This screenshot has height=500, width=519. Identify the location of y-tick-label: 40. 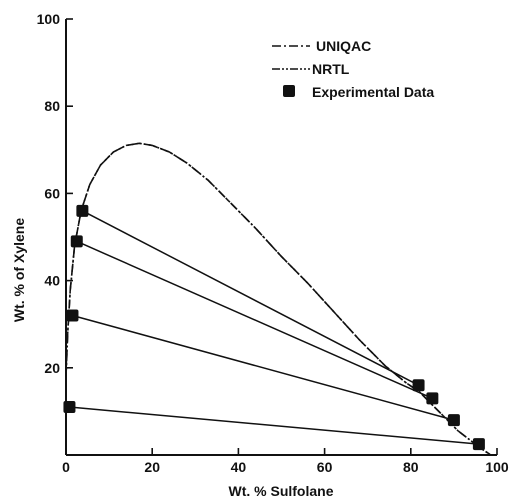
(52, 281).